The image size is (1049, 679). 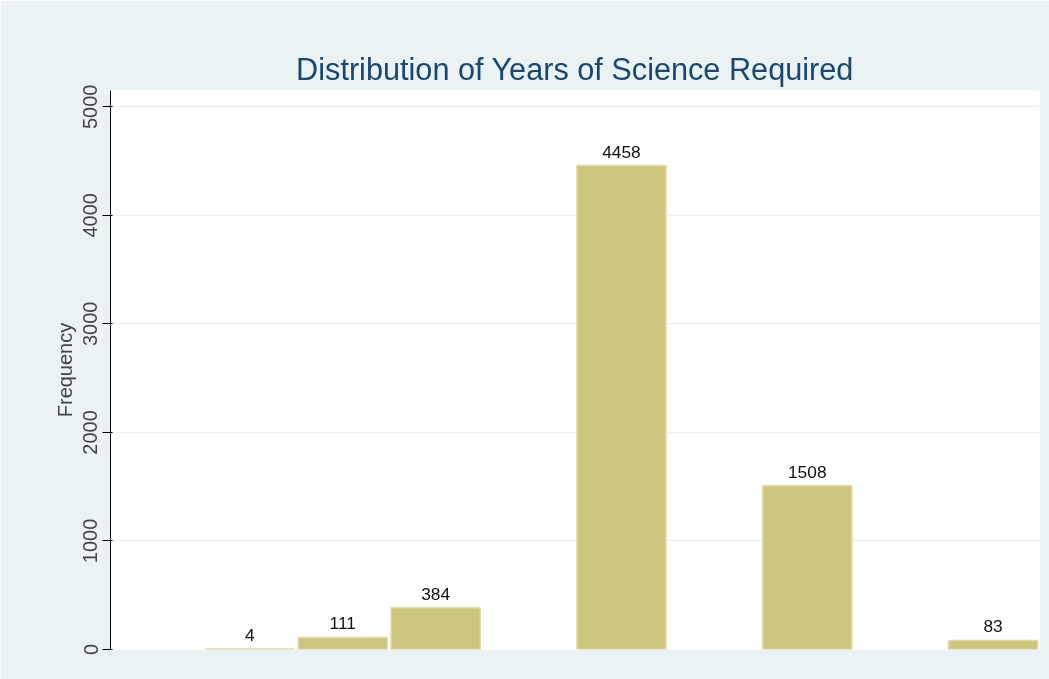 I want to click on chart-title: Distribution of Years of Science Required, so click(x=575, y=69).